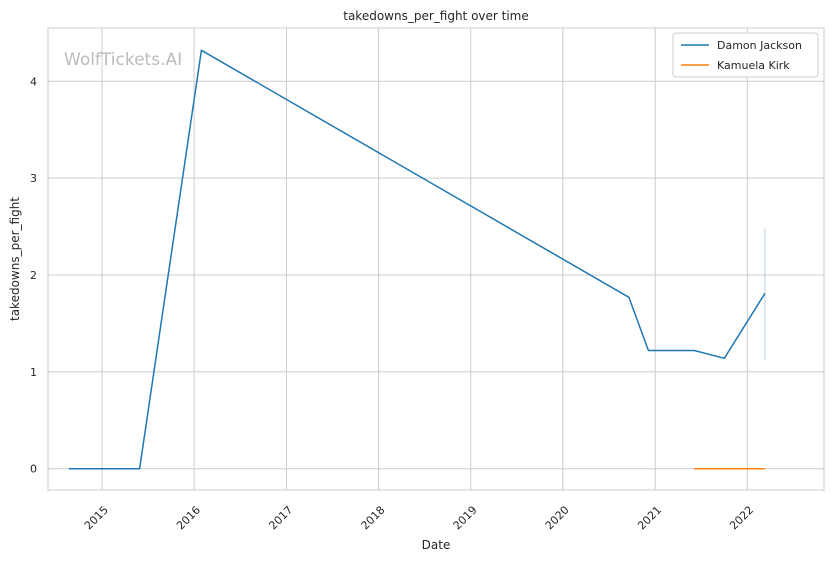 Image resolution: width=832 pixels, height=561 pixels. Describe the element at coordinates (436, 16) in the screenshot. I see `chart-title: takedowns_per_fight over time` at that location.